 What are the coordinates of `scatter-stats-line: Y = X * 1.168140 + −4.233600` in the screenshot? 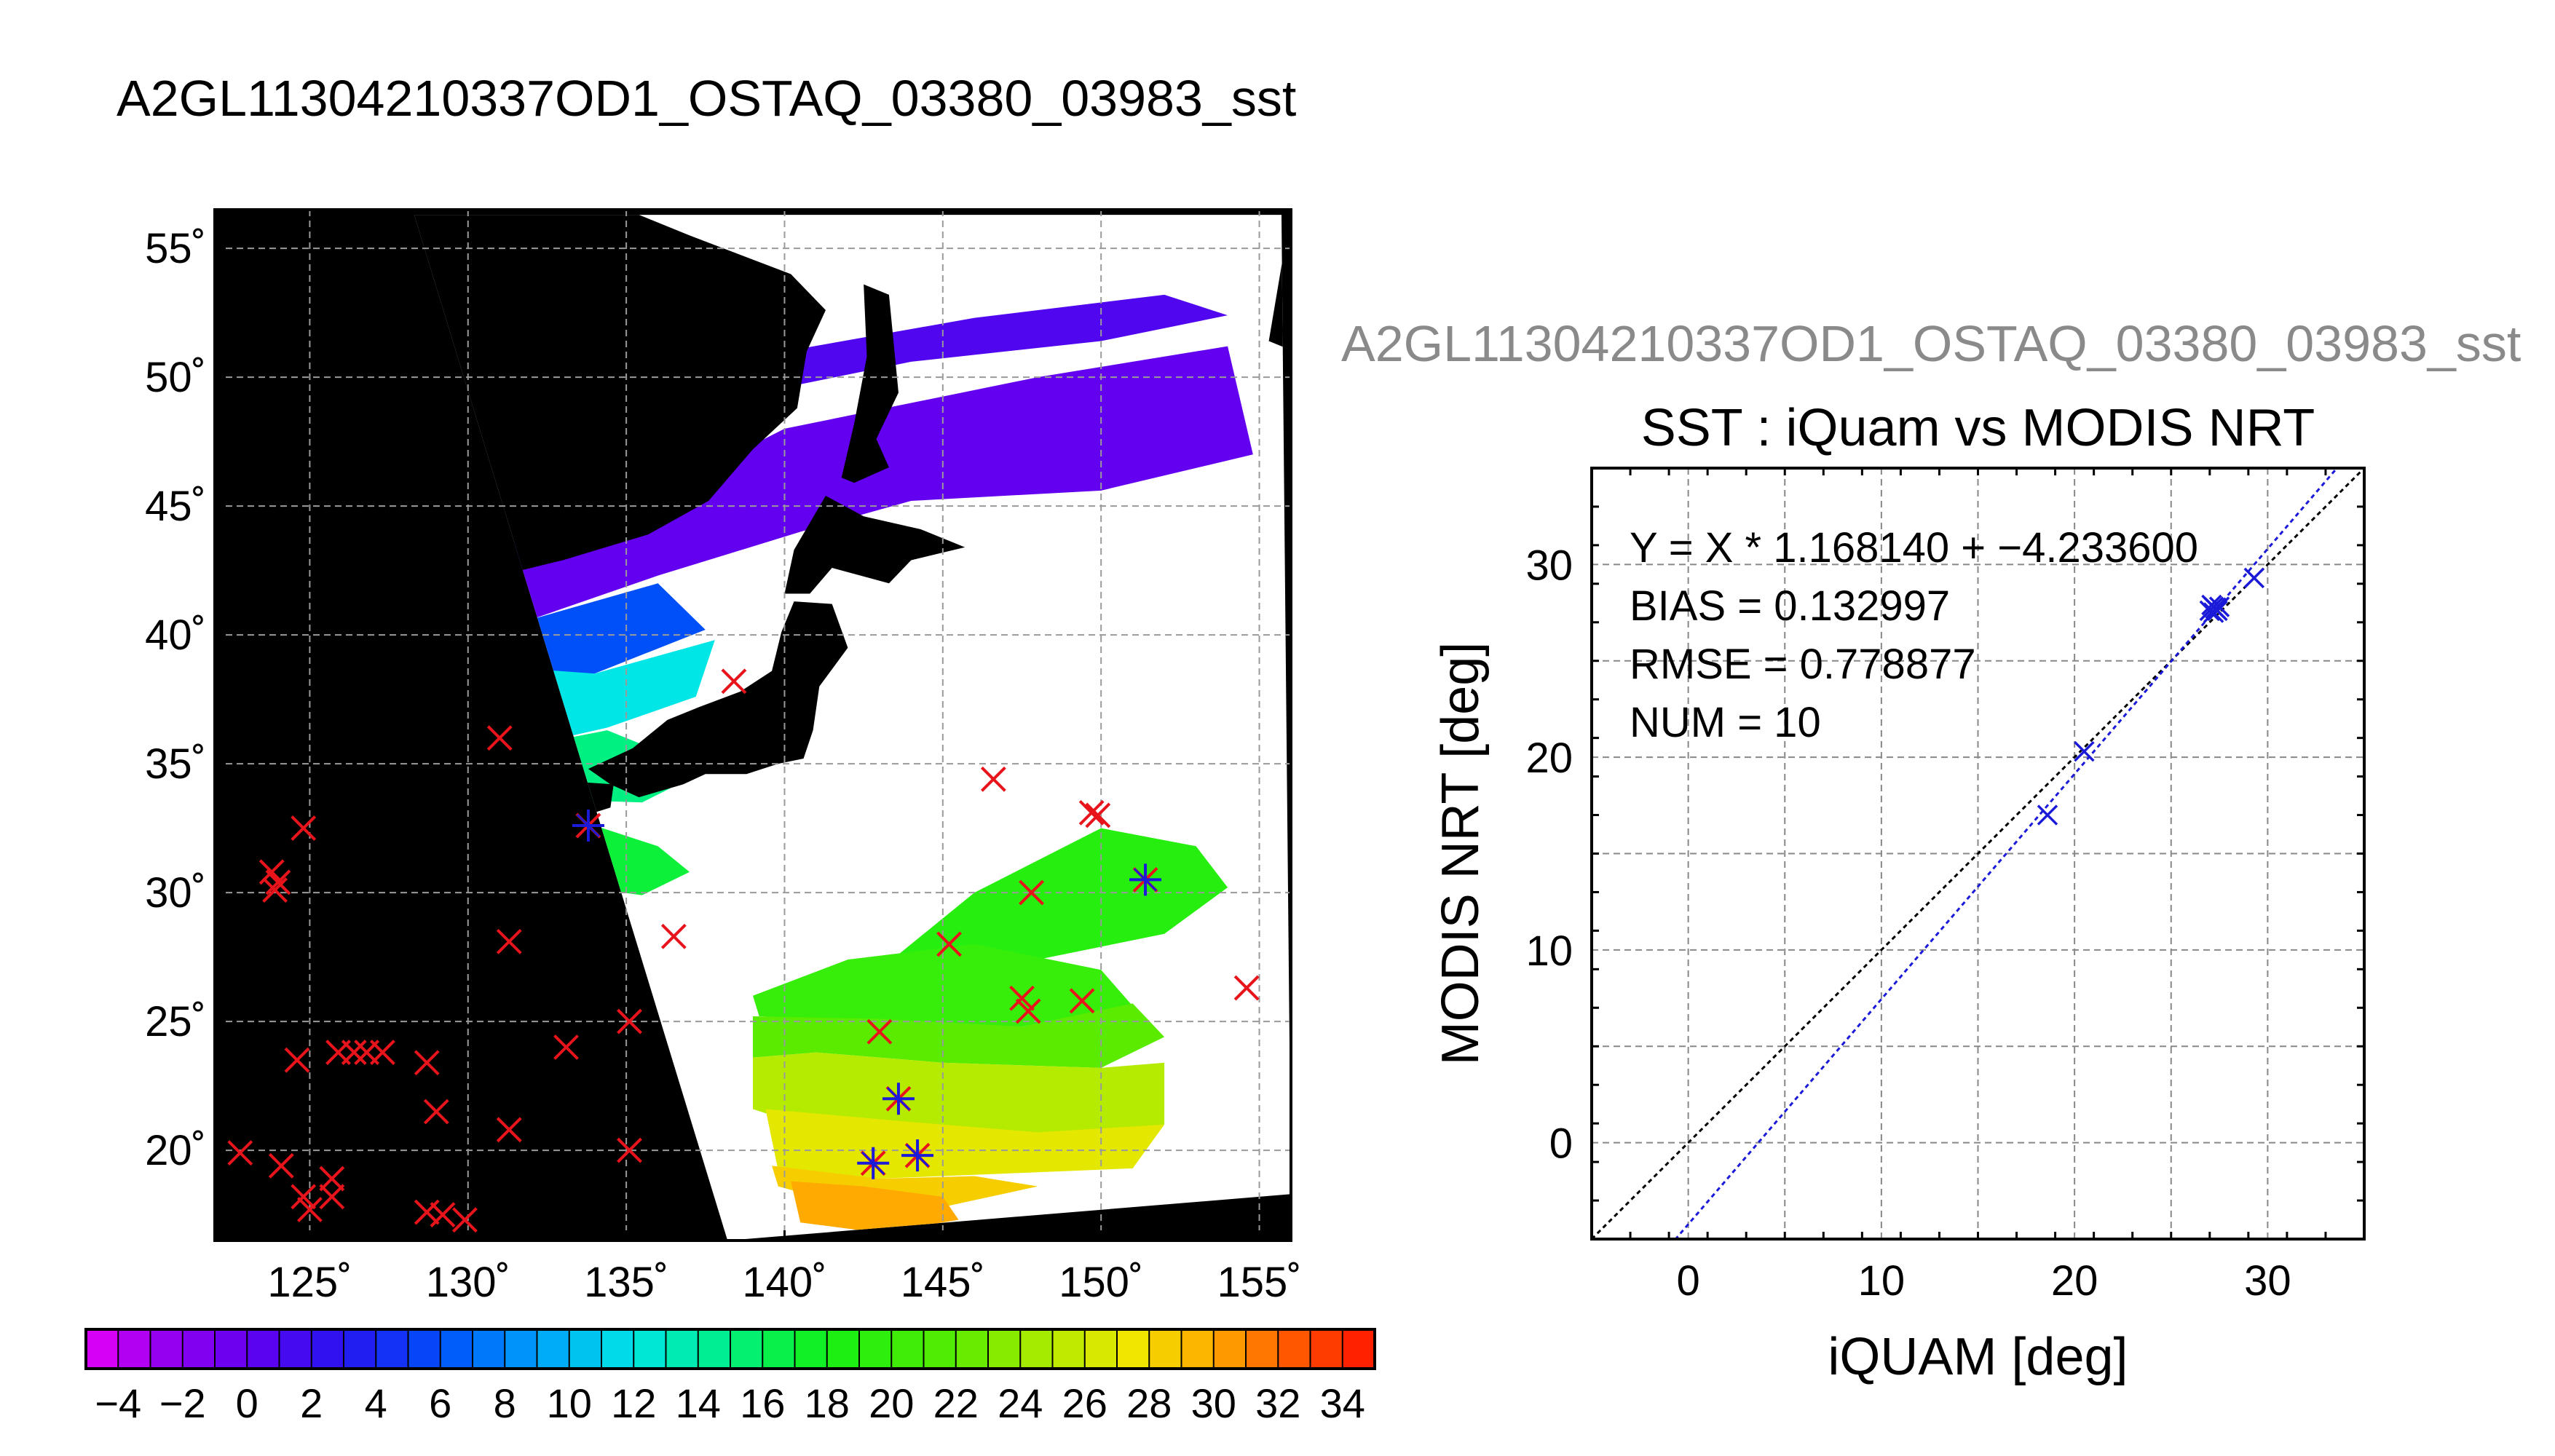 It's located at (1914, 547).